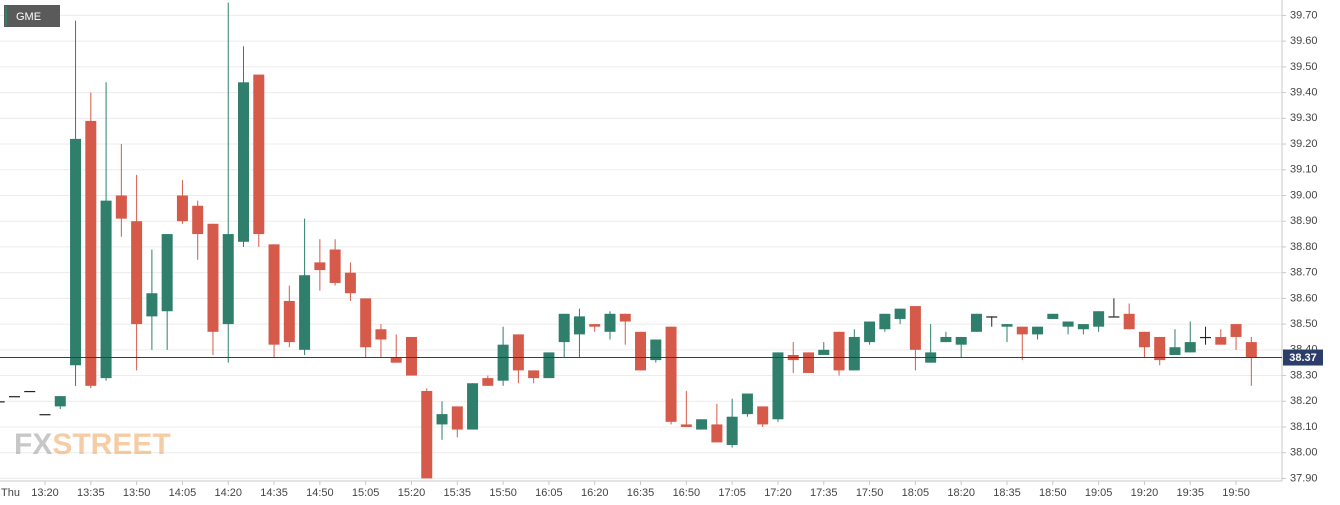 This screenshot has height=505, width=1340. What do you see at coordinates (1145, 493) in the screenshot?
I see `x-tick-label: 19:20` at bounding box center [1145, 493].